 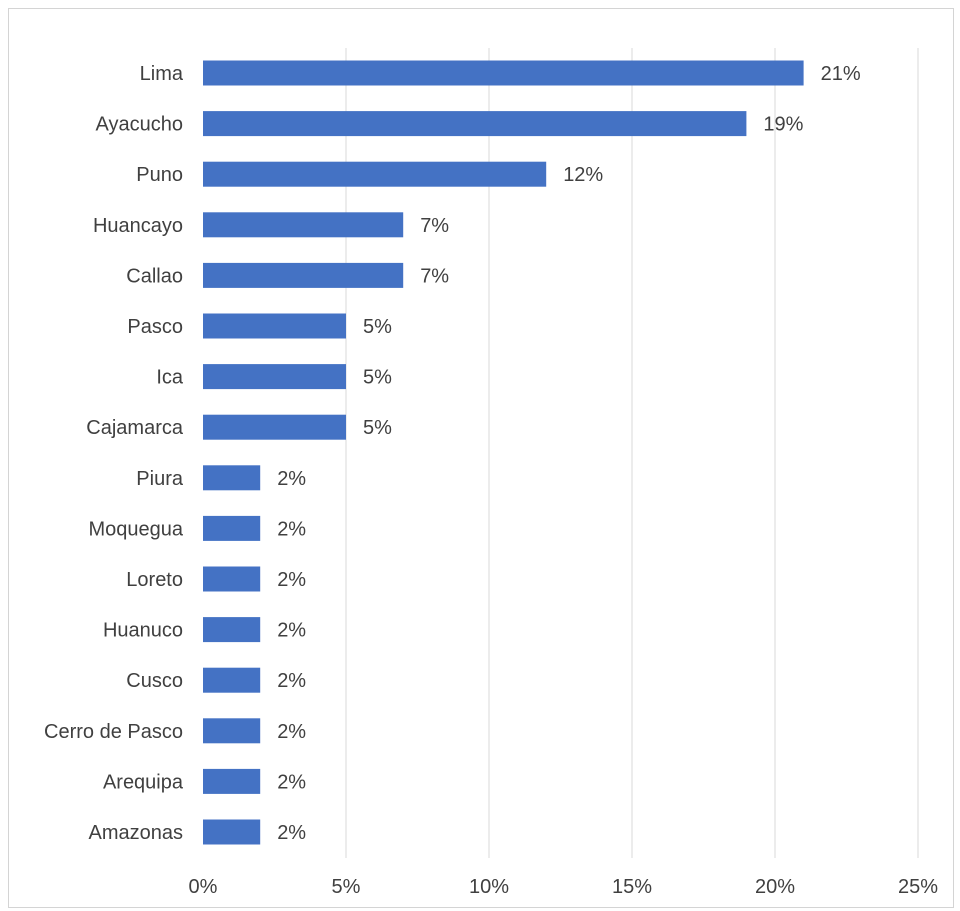 What do you see at coordinates (503, 73) in the screenshot?
I see `bar-lima` at bounding box center [503, 73].